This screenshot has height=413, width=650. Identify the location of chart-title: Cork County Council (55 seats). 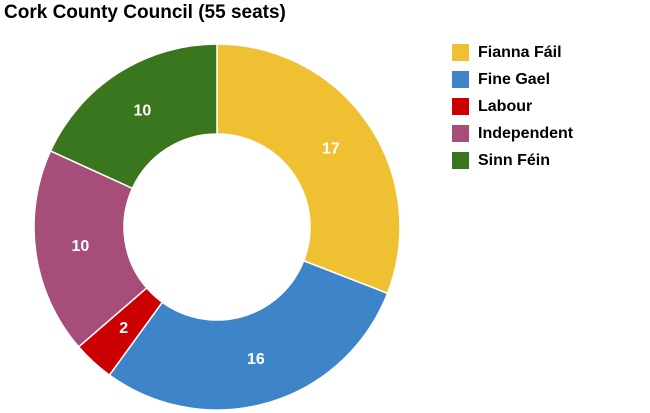
(145, 12).